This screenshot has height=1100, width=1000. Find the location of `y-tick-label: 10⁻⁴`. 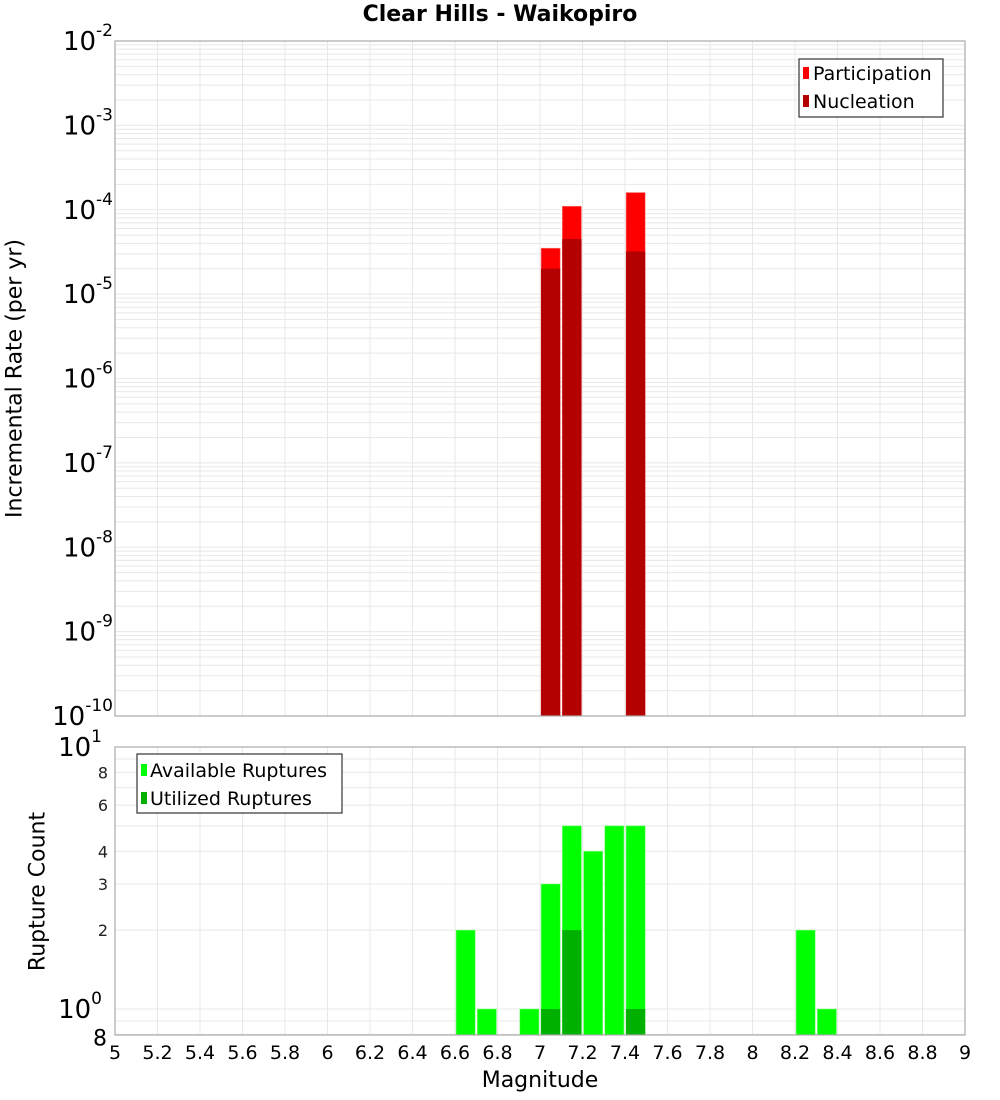

y-tick-label: 10⁻⁴ is located at coordinates (88, 208).